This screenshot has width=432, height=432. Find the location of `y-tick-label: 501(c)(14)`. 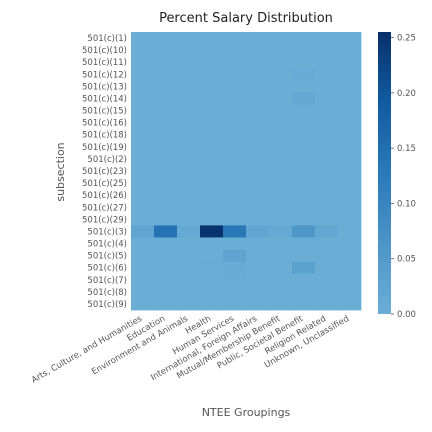

y-tick-label: 501(c)(14) is located at coordinates (104, 99).